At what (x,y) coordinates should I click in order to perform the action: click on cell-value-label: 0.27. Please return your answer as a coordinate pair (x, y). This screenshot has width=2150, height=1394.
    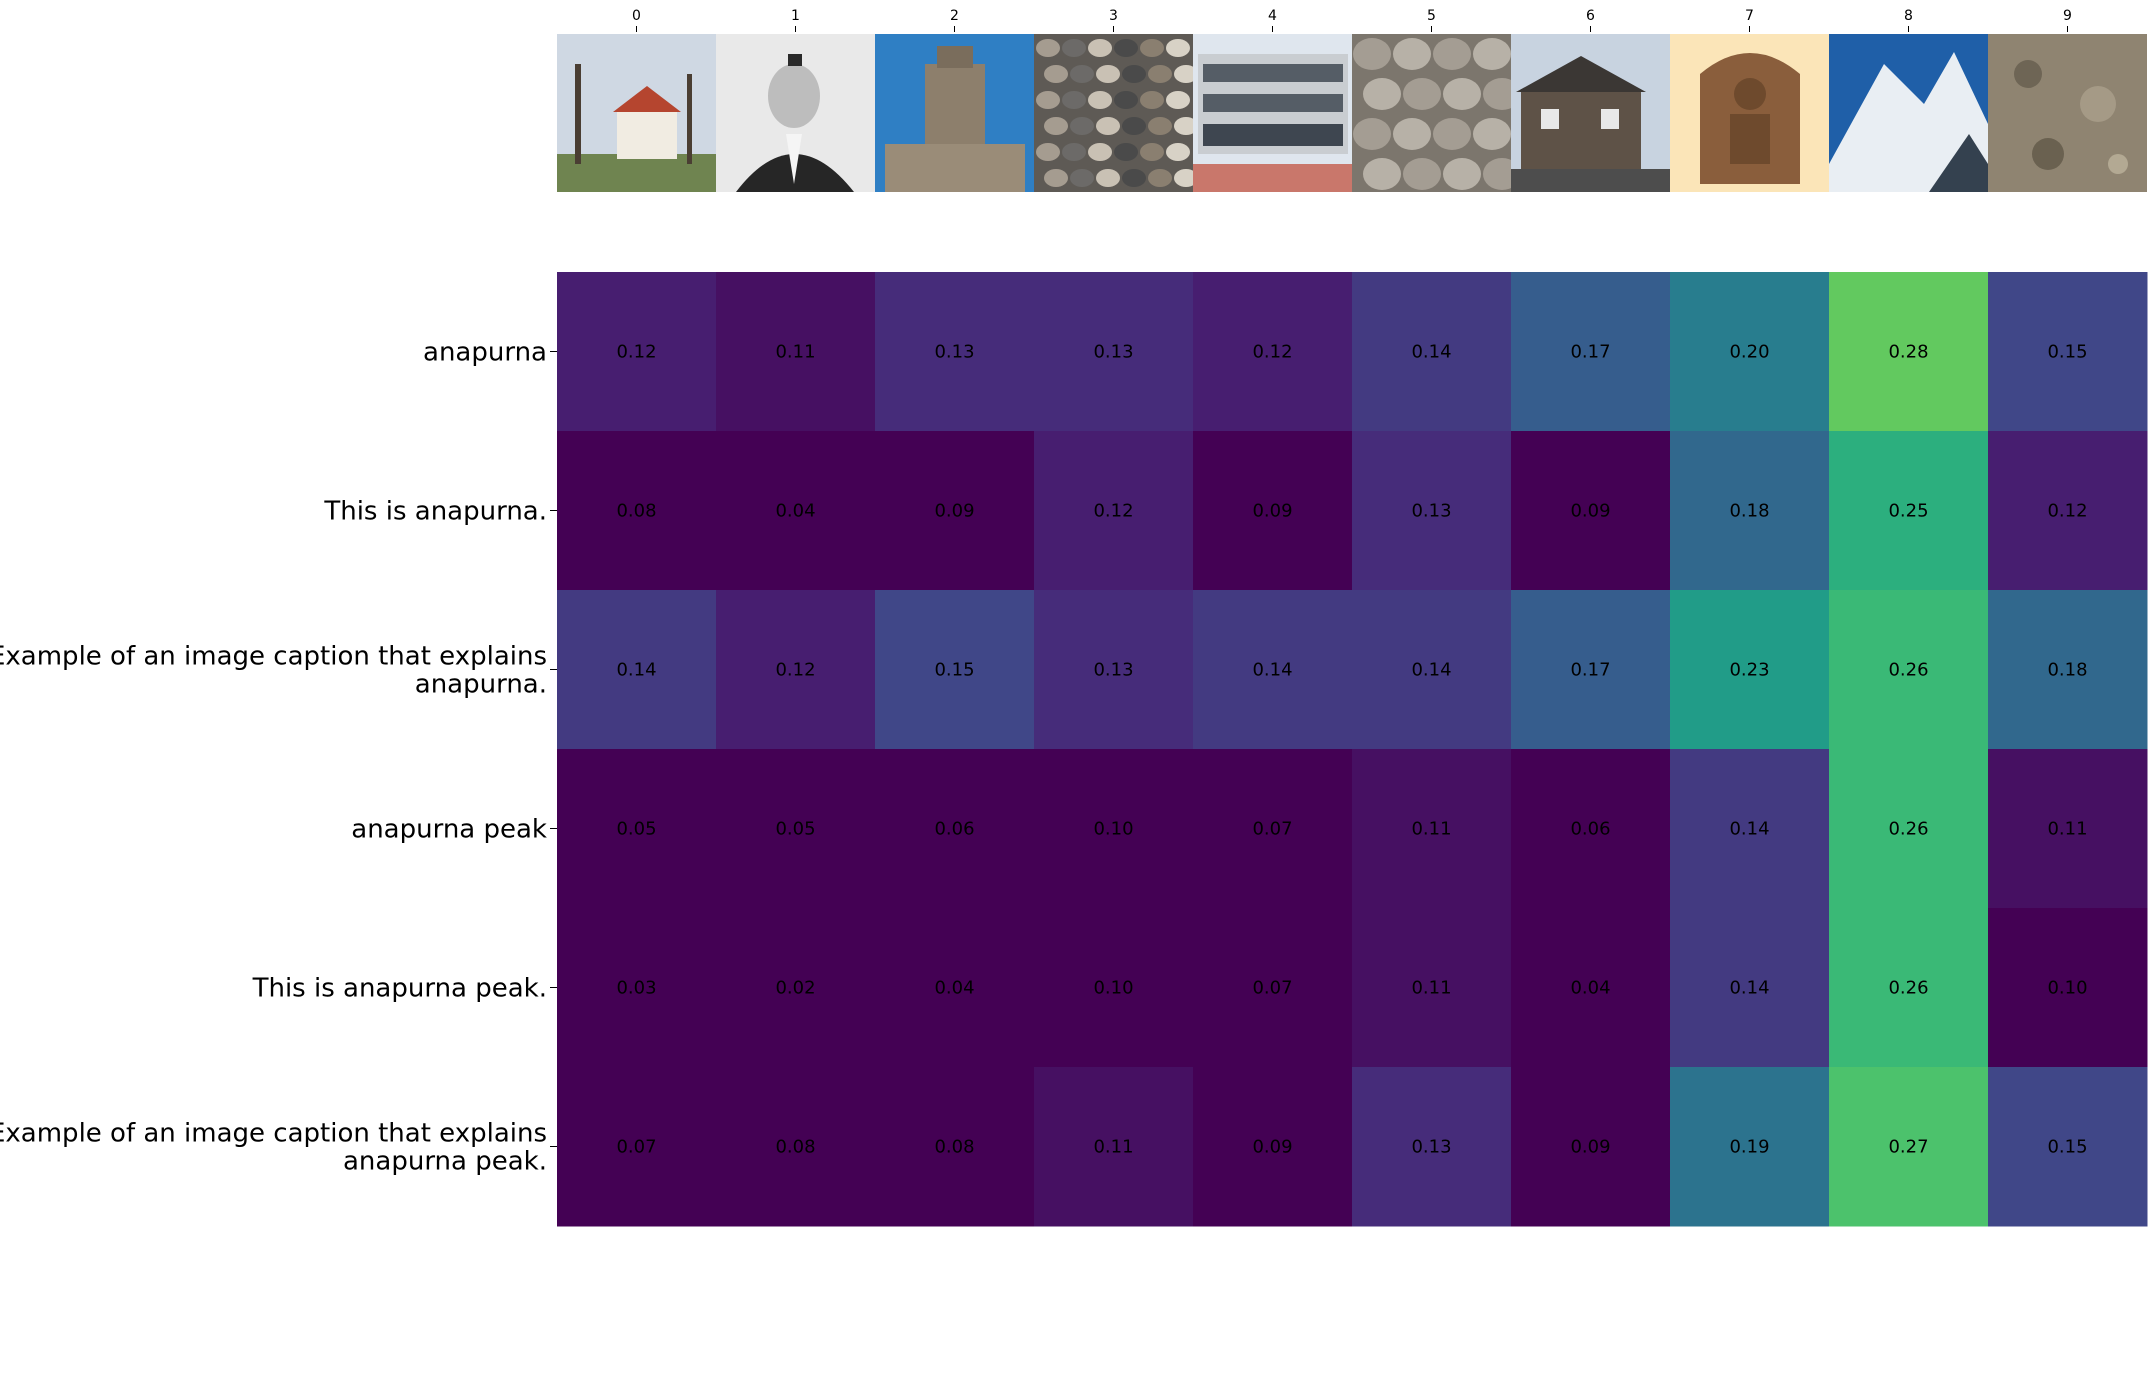
    Looking at the image, I should click on (1908, 1147).